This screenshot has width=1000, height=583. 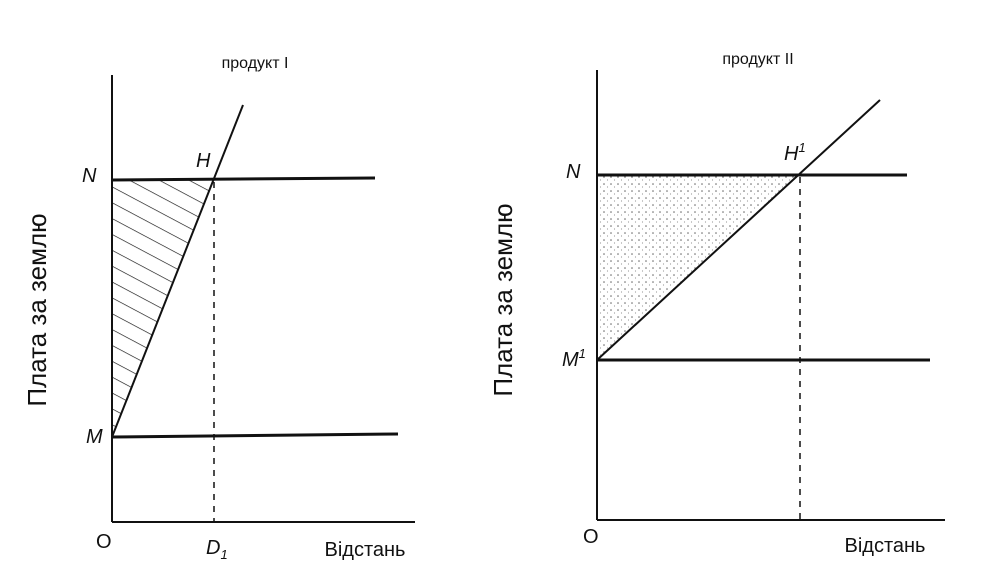 I want to click on label-m: M, so click(x=94, y=437).